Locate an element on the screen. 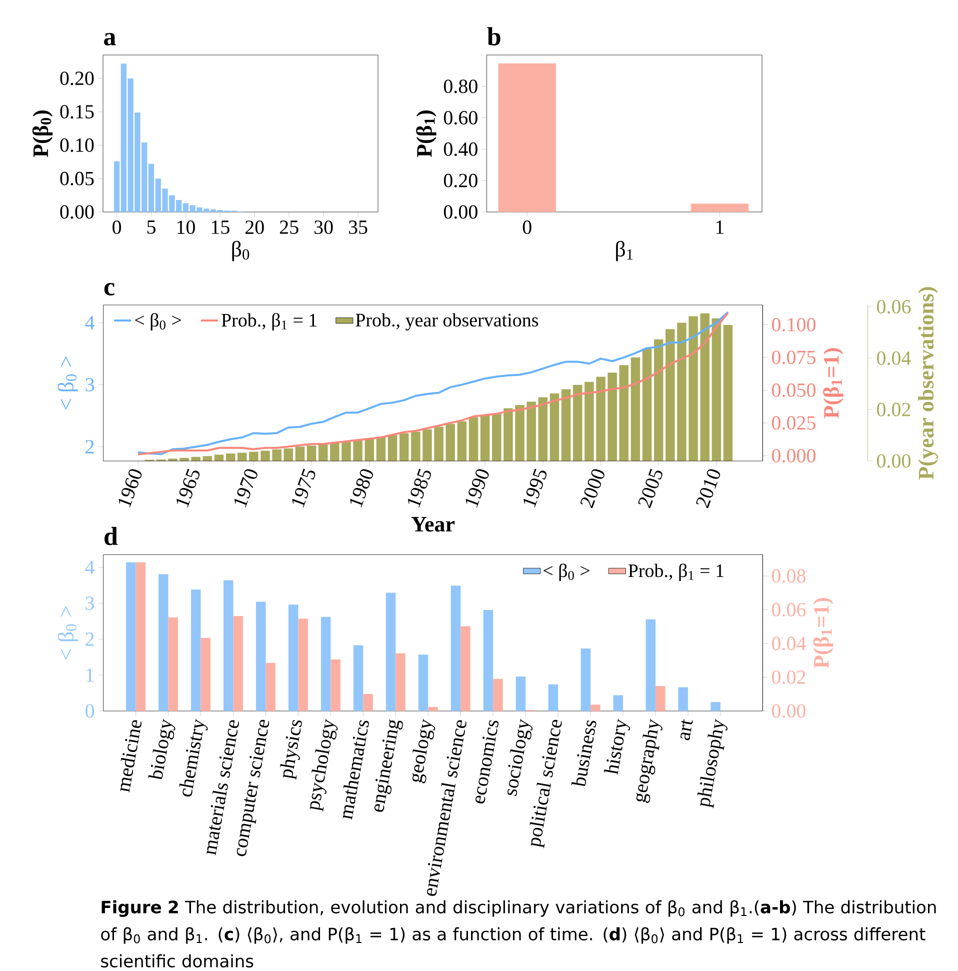 This screenshot has height=971, width=958. y-tick-label: 0.40 is located at coordinates (461, 149).